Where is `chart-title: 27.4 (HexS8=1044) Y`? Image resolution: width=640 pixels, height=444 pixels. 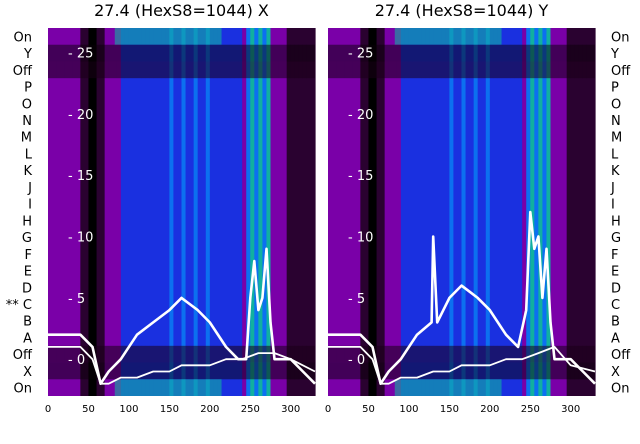
chart-title: 27.4 (HexS8=1044) Y is located at coordinates (462, 10).